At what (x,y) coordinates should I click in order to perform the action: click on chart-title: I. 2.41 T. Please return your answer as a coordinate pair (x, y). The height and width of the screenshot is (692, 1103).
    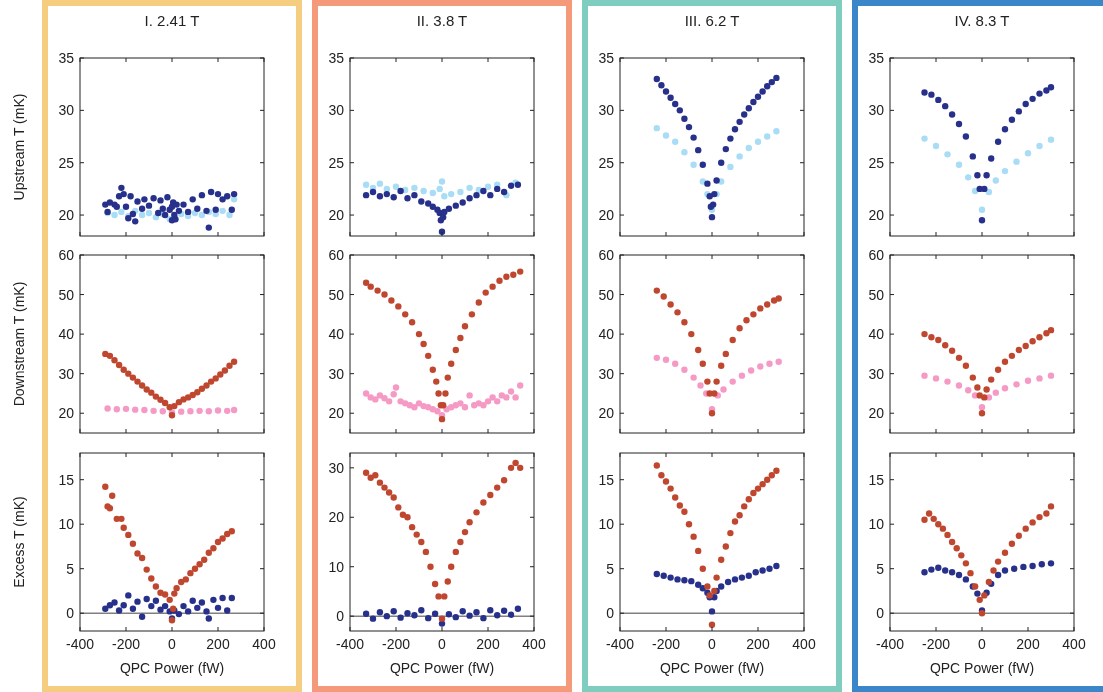
    Looking at the image, I should click on (172, 20).